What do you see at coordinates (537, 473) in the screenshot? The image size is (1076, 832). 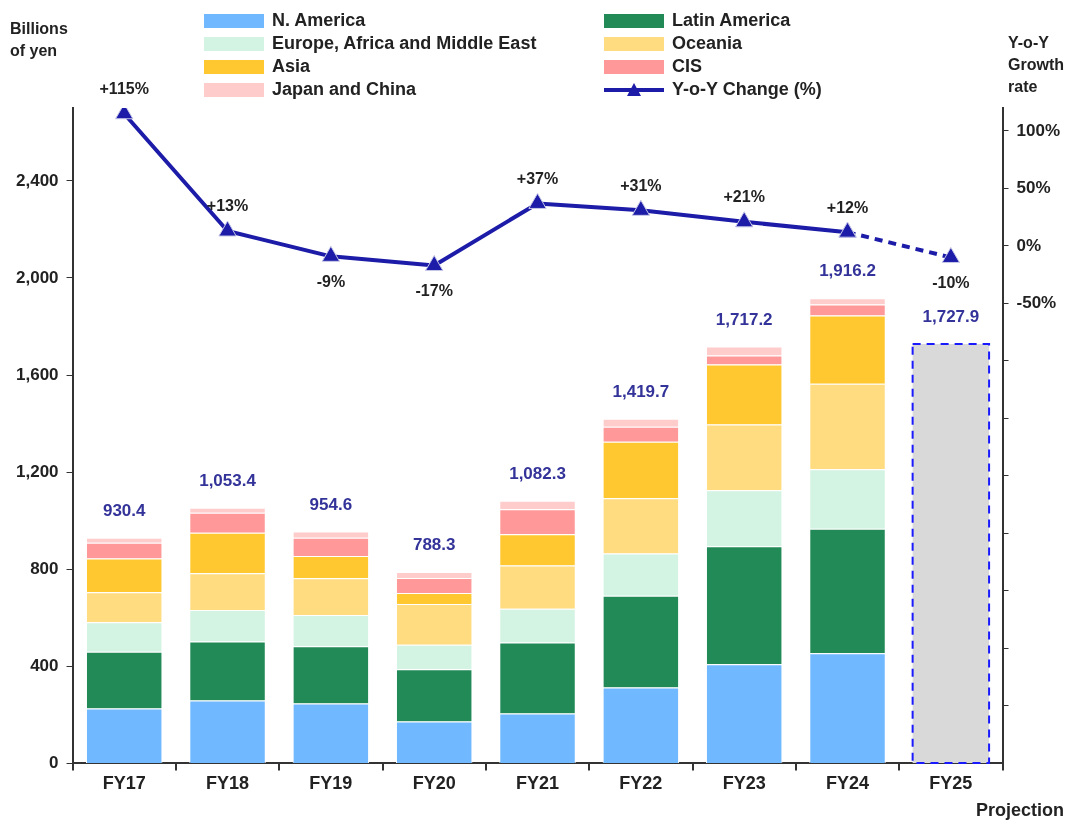 I see `total-label: 1,082.3` at bounding box center [537, 473].